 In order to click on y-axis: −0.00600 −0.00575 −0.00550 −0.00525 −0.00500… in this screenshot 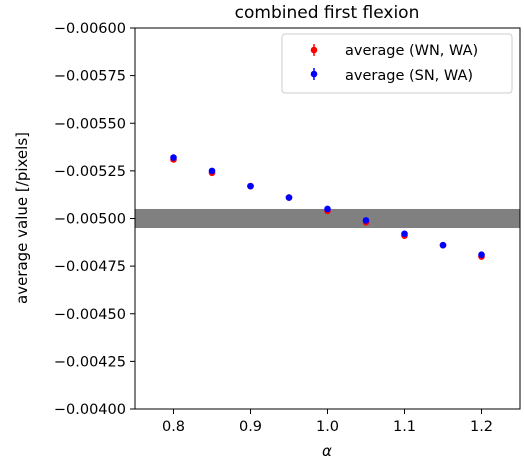, I will do `click(94, 219)`.